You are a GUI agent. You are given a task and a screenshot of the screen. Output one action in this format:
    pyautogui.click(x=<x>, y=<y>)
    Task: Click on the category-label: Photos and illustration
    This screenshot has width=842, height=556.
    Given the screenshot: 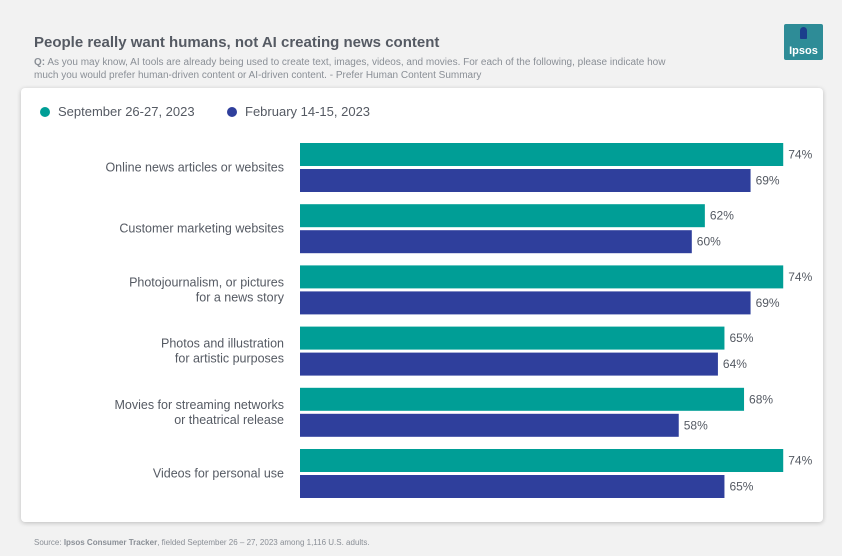 What is the action you would take?
    pyautogui.click(x=222, y=344)
    